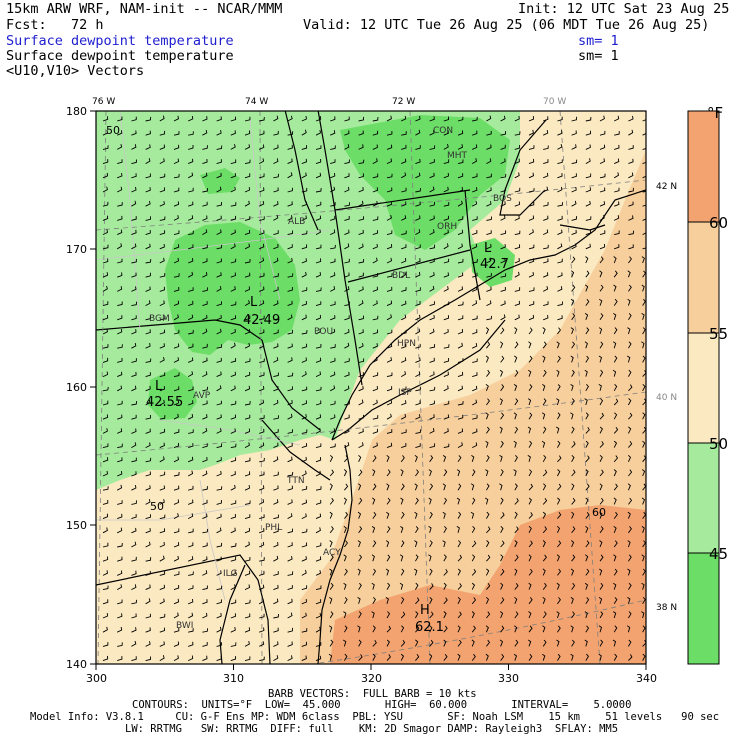  Describe the element at coordinates (406, 344) in the screenshot. I see `station-hpn: HPN` at that location.